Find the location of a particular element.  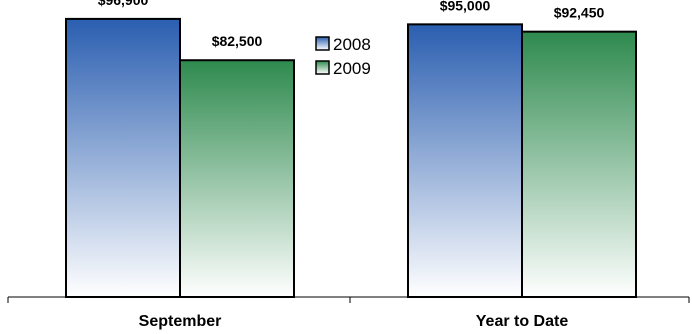

bar-2009-year-to-date is located at coordinates (579, 164).